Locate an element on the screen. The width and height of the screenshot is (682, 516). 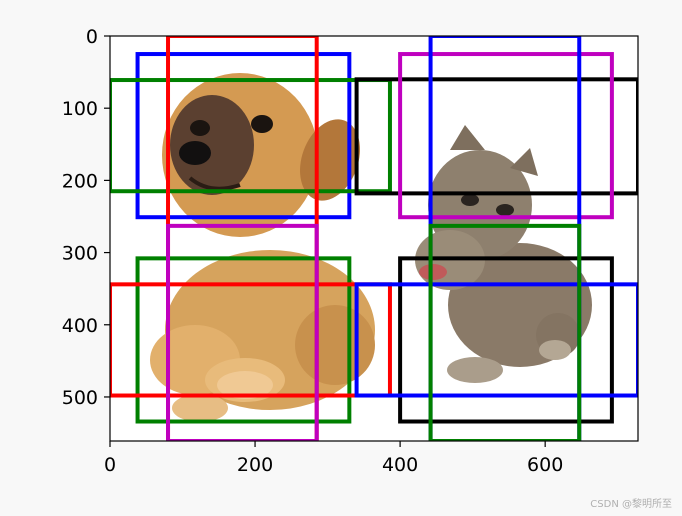
y-axis: 0 100 200 300 400 500 is located at coordinates (86, 217).